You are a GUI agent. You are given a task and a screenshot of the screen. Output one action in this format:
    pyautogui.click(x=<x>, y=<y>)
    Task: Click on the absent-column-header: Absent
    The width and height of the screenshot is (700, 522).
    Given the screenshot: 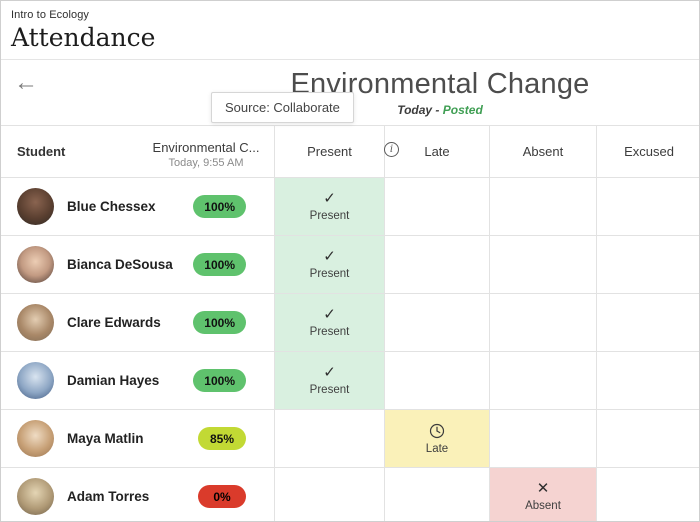 What is the action you would take?
    pyautogui.click(x=542, y=151)
    